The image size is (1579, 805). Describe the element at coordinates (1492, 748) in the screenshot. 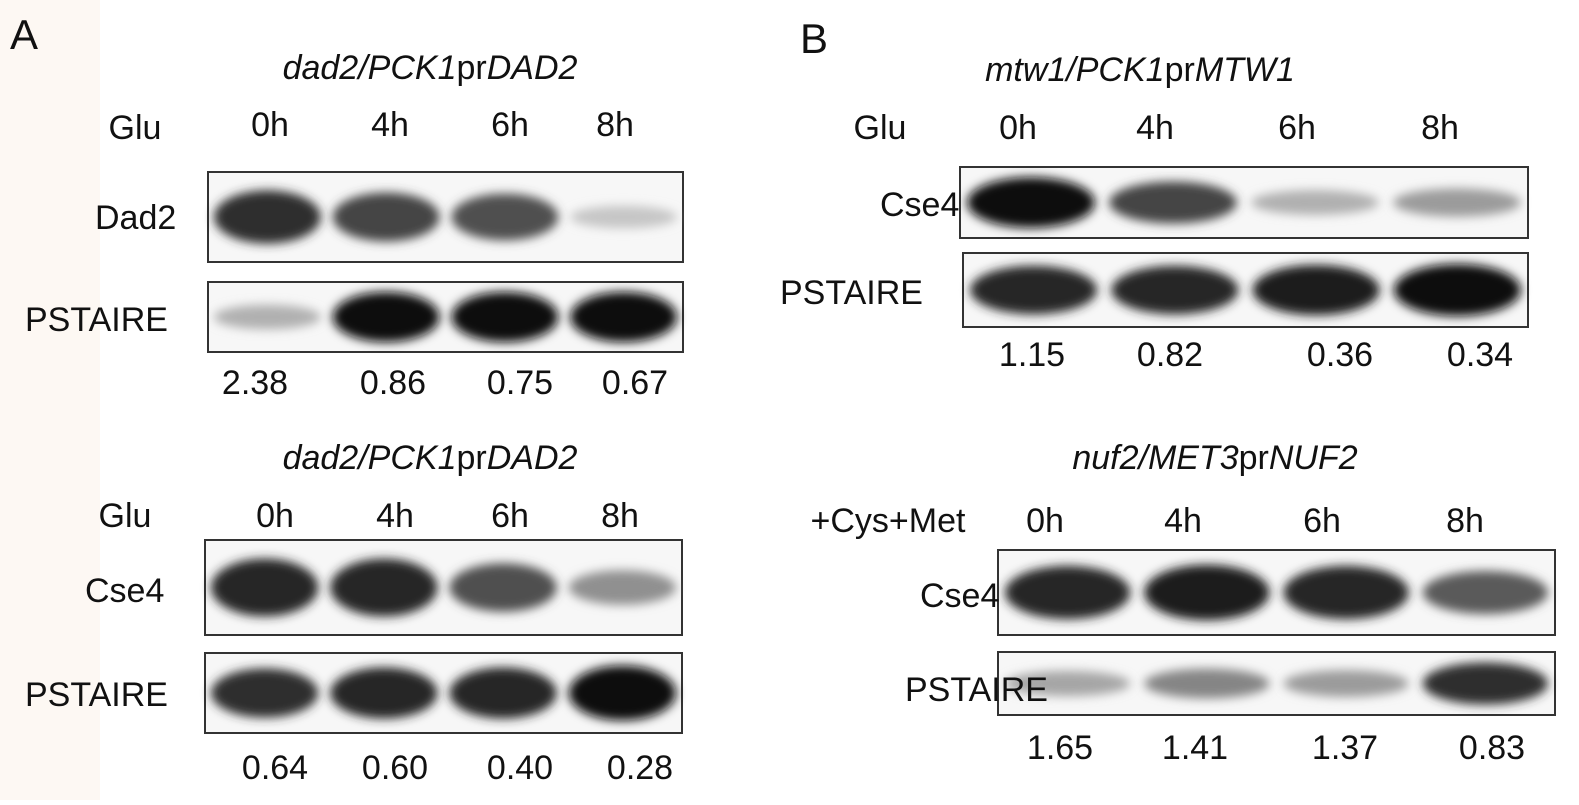

I see `ratio-value: 0.83` at that location.